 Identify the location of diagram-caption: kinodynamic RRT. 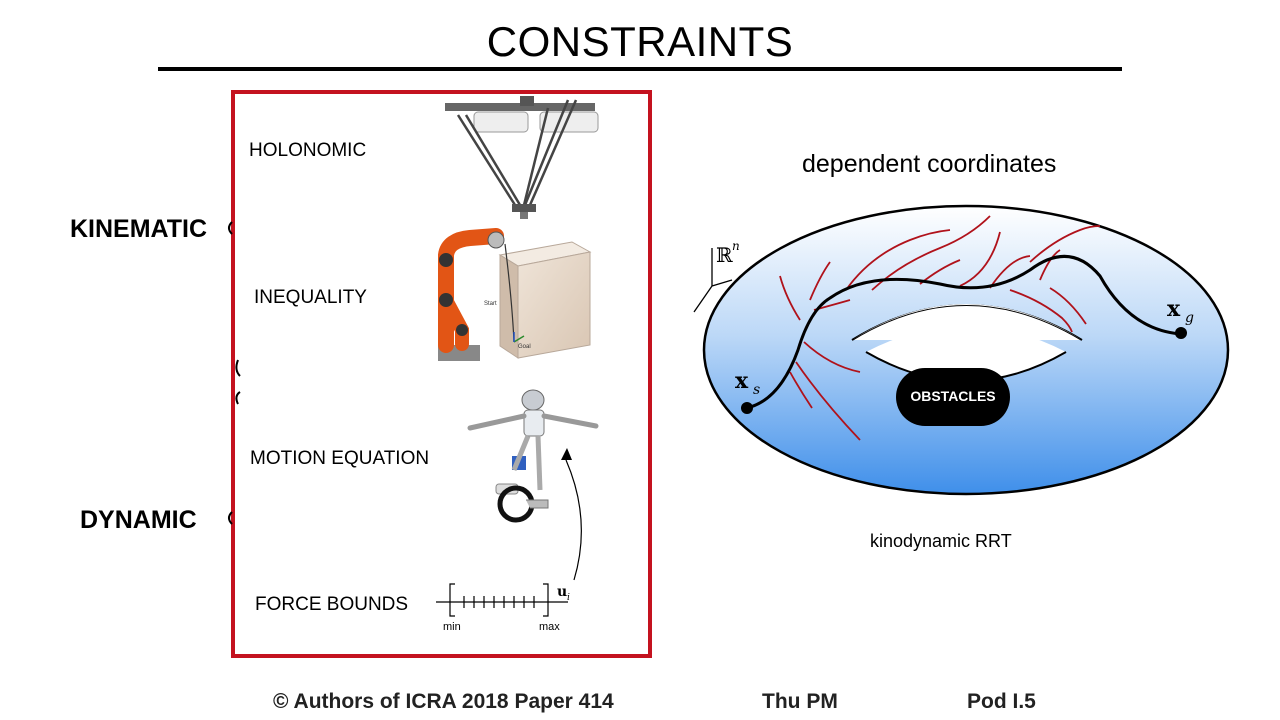
(941, 541).